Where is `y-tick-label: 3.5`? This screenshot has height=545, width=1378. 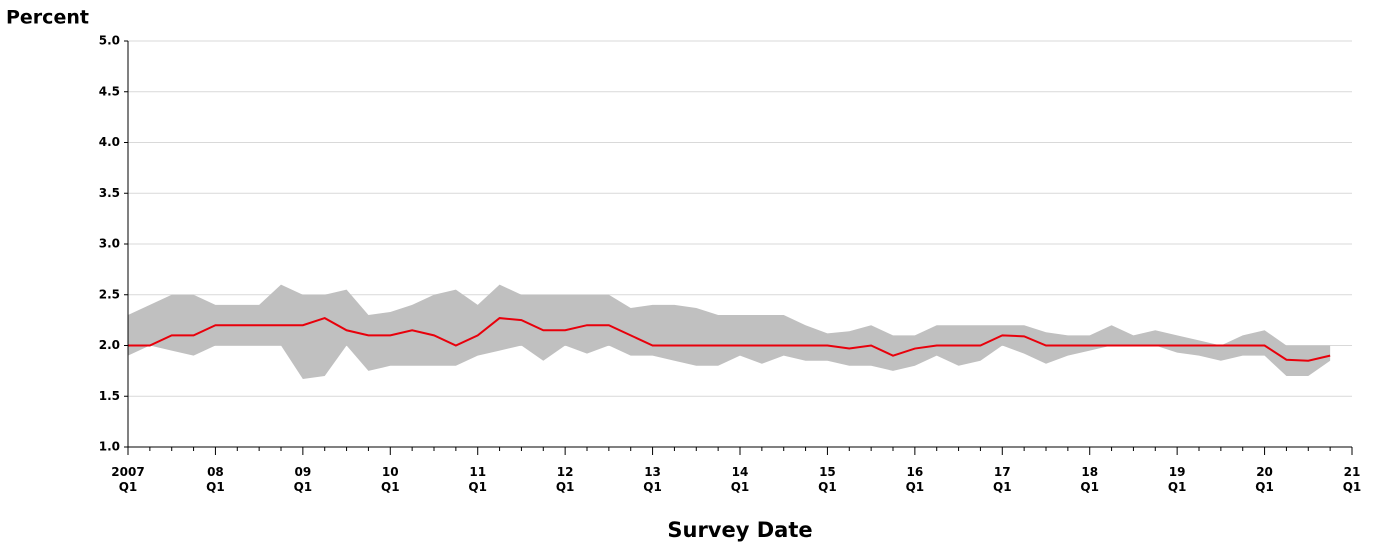 y-tick-label: 3.5 is located at coordinates (109, 193).